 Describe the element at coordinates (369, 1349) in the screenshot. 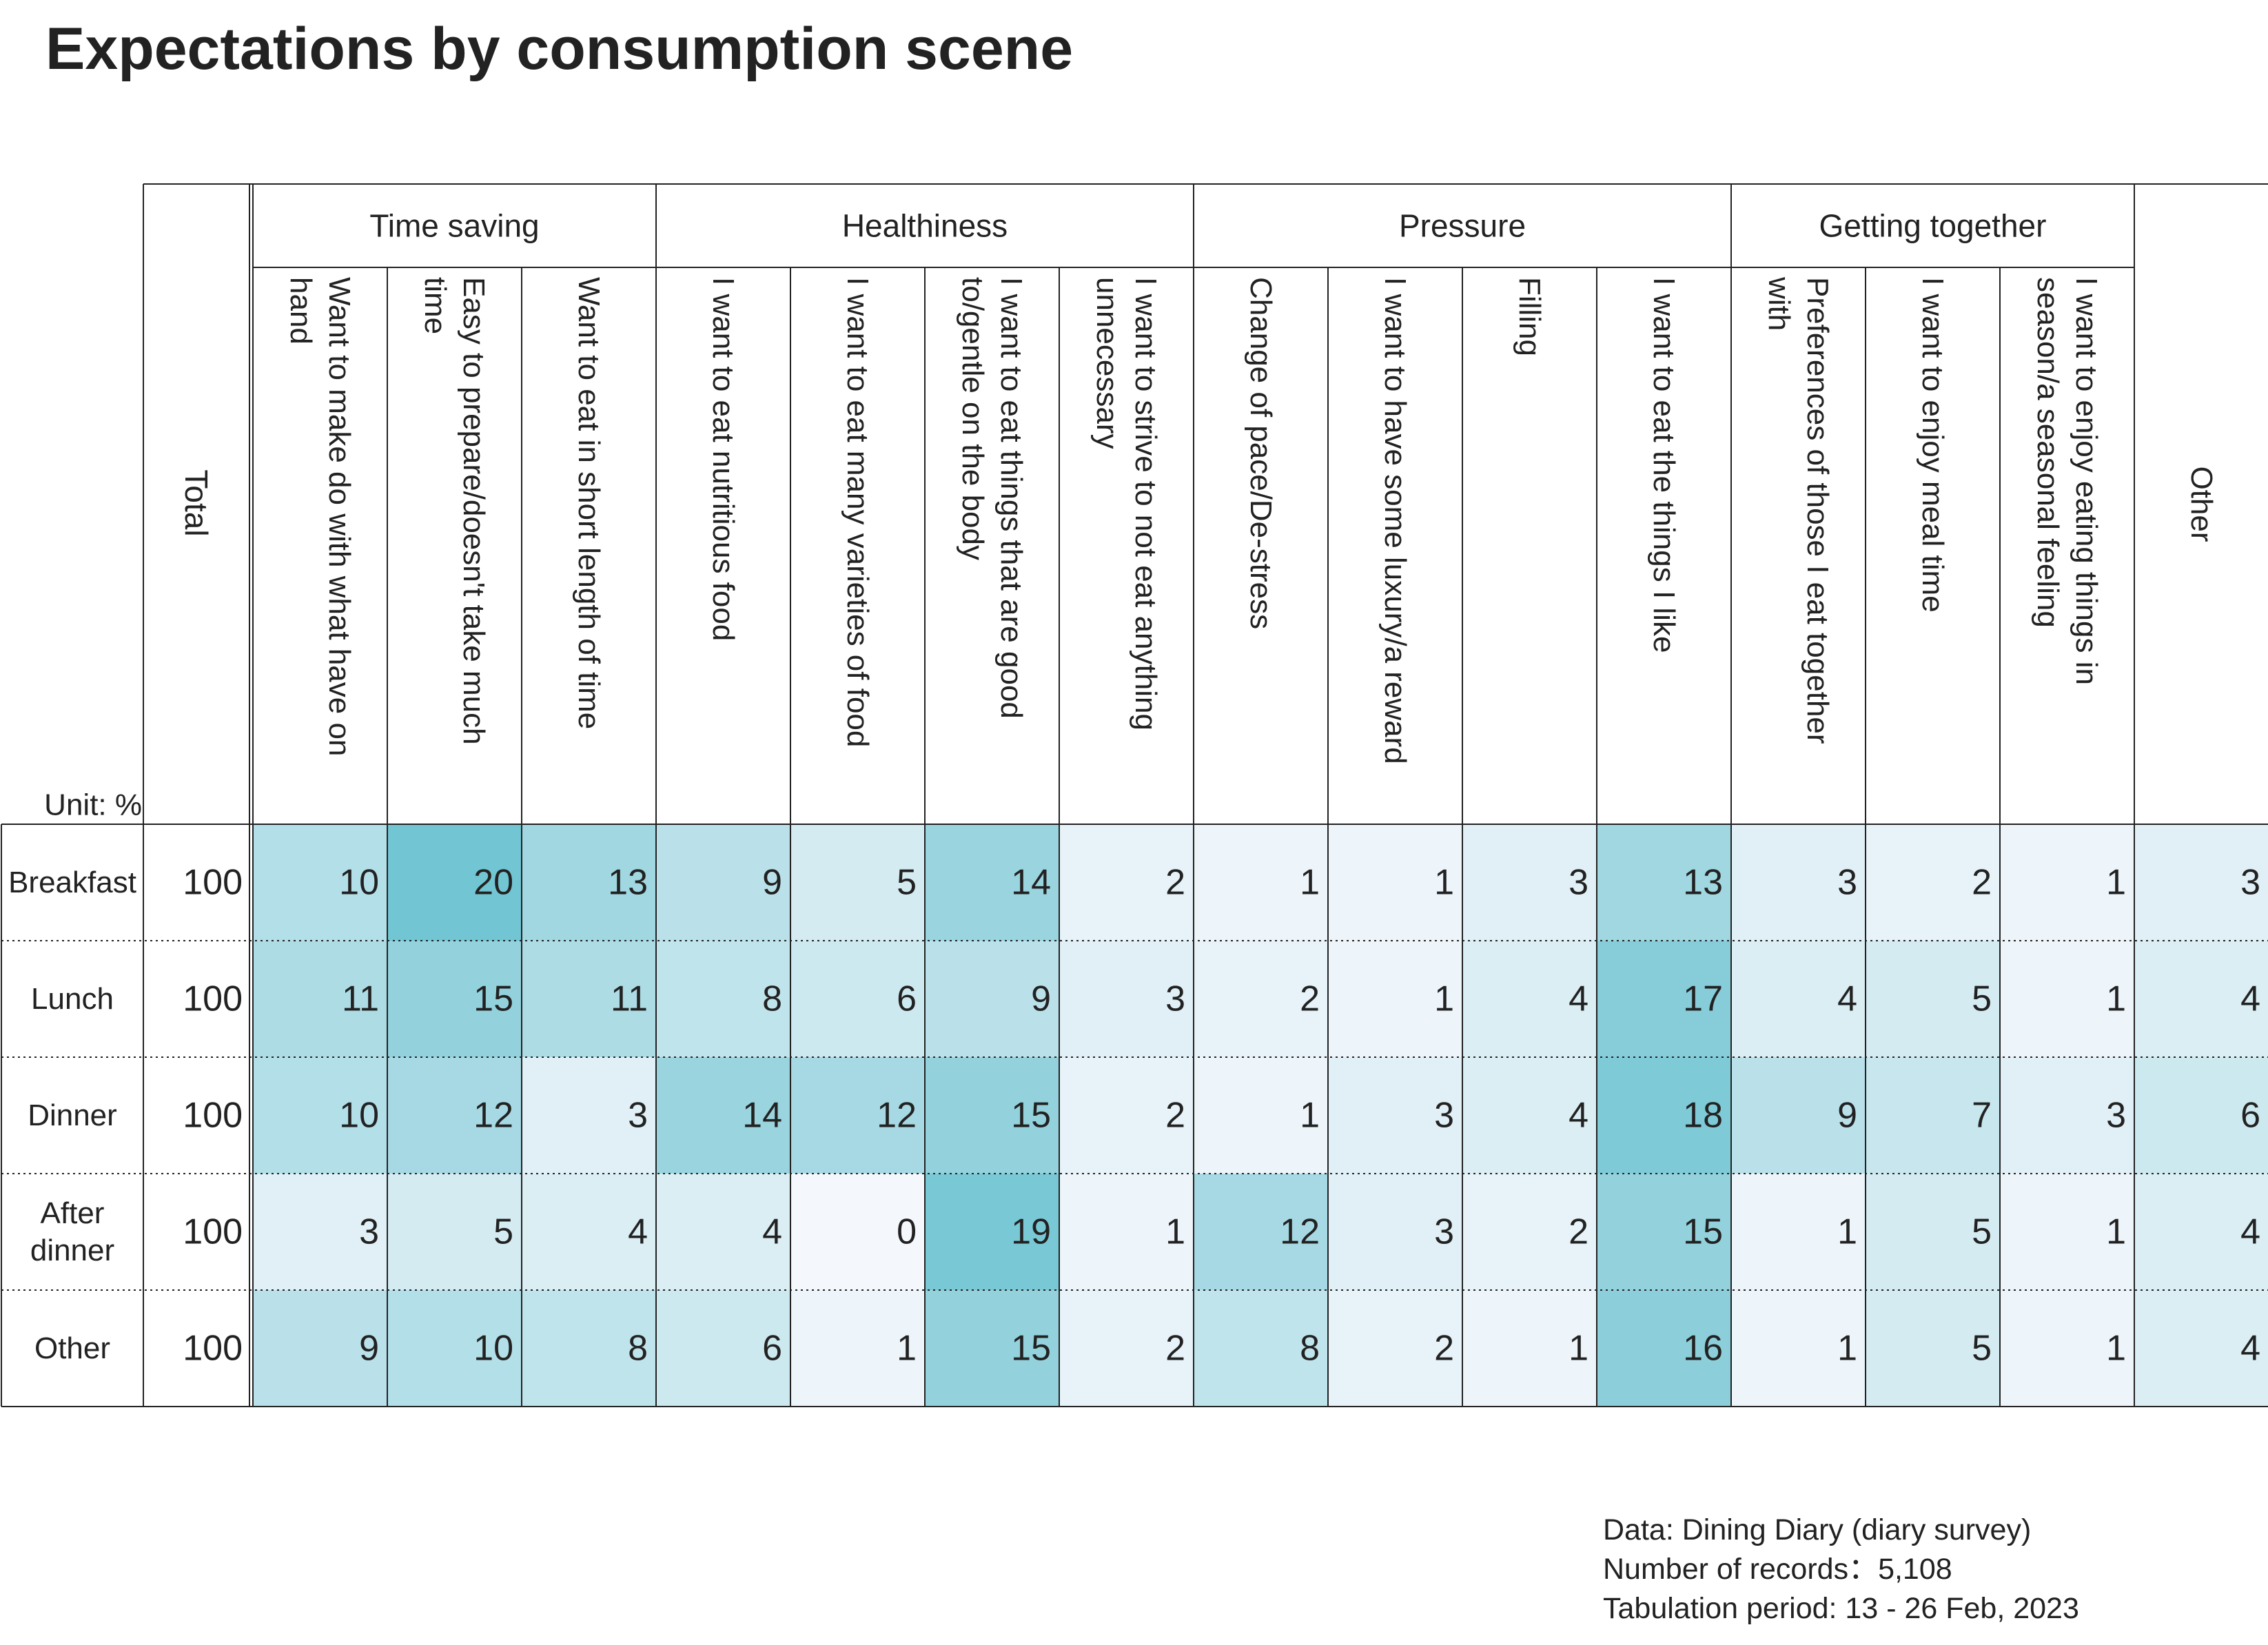

I see `cell-value: 9` at that location.